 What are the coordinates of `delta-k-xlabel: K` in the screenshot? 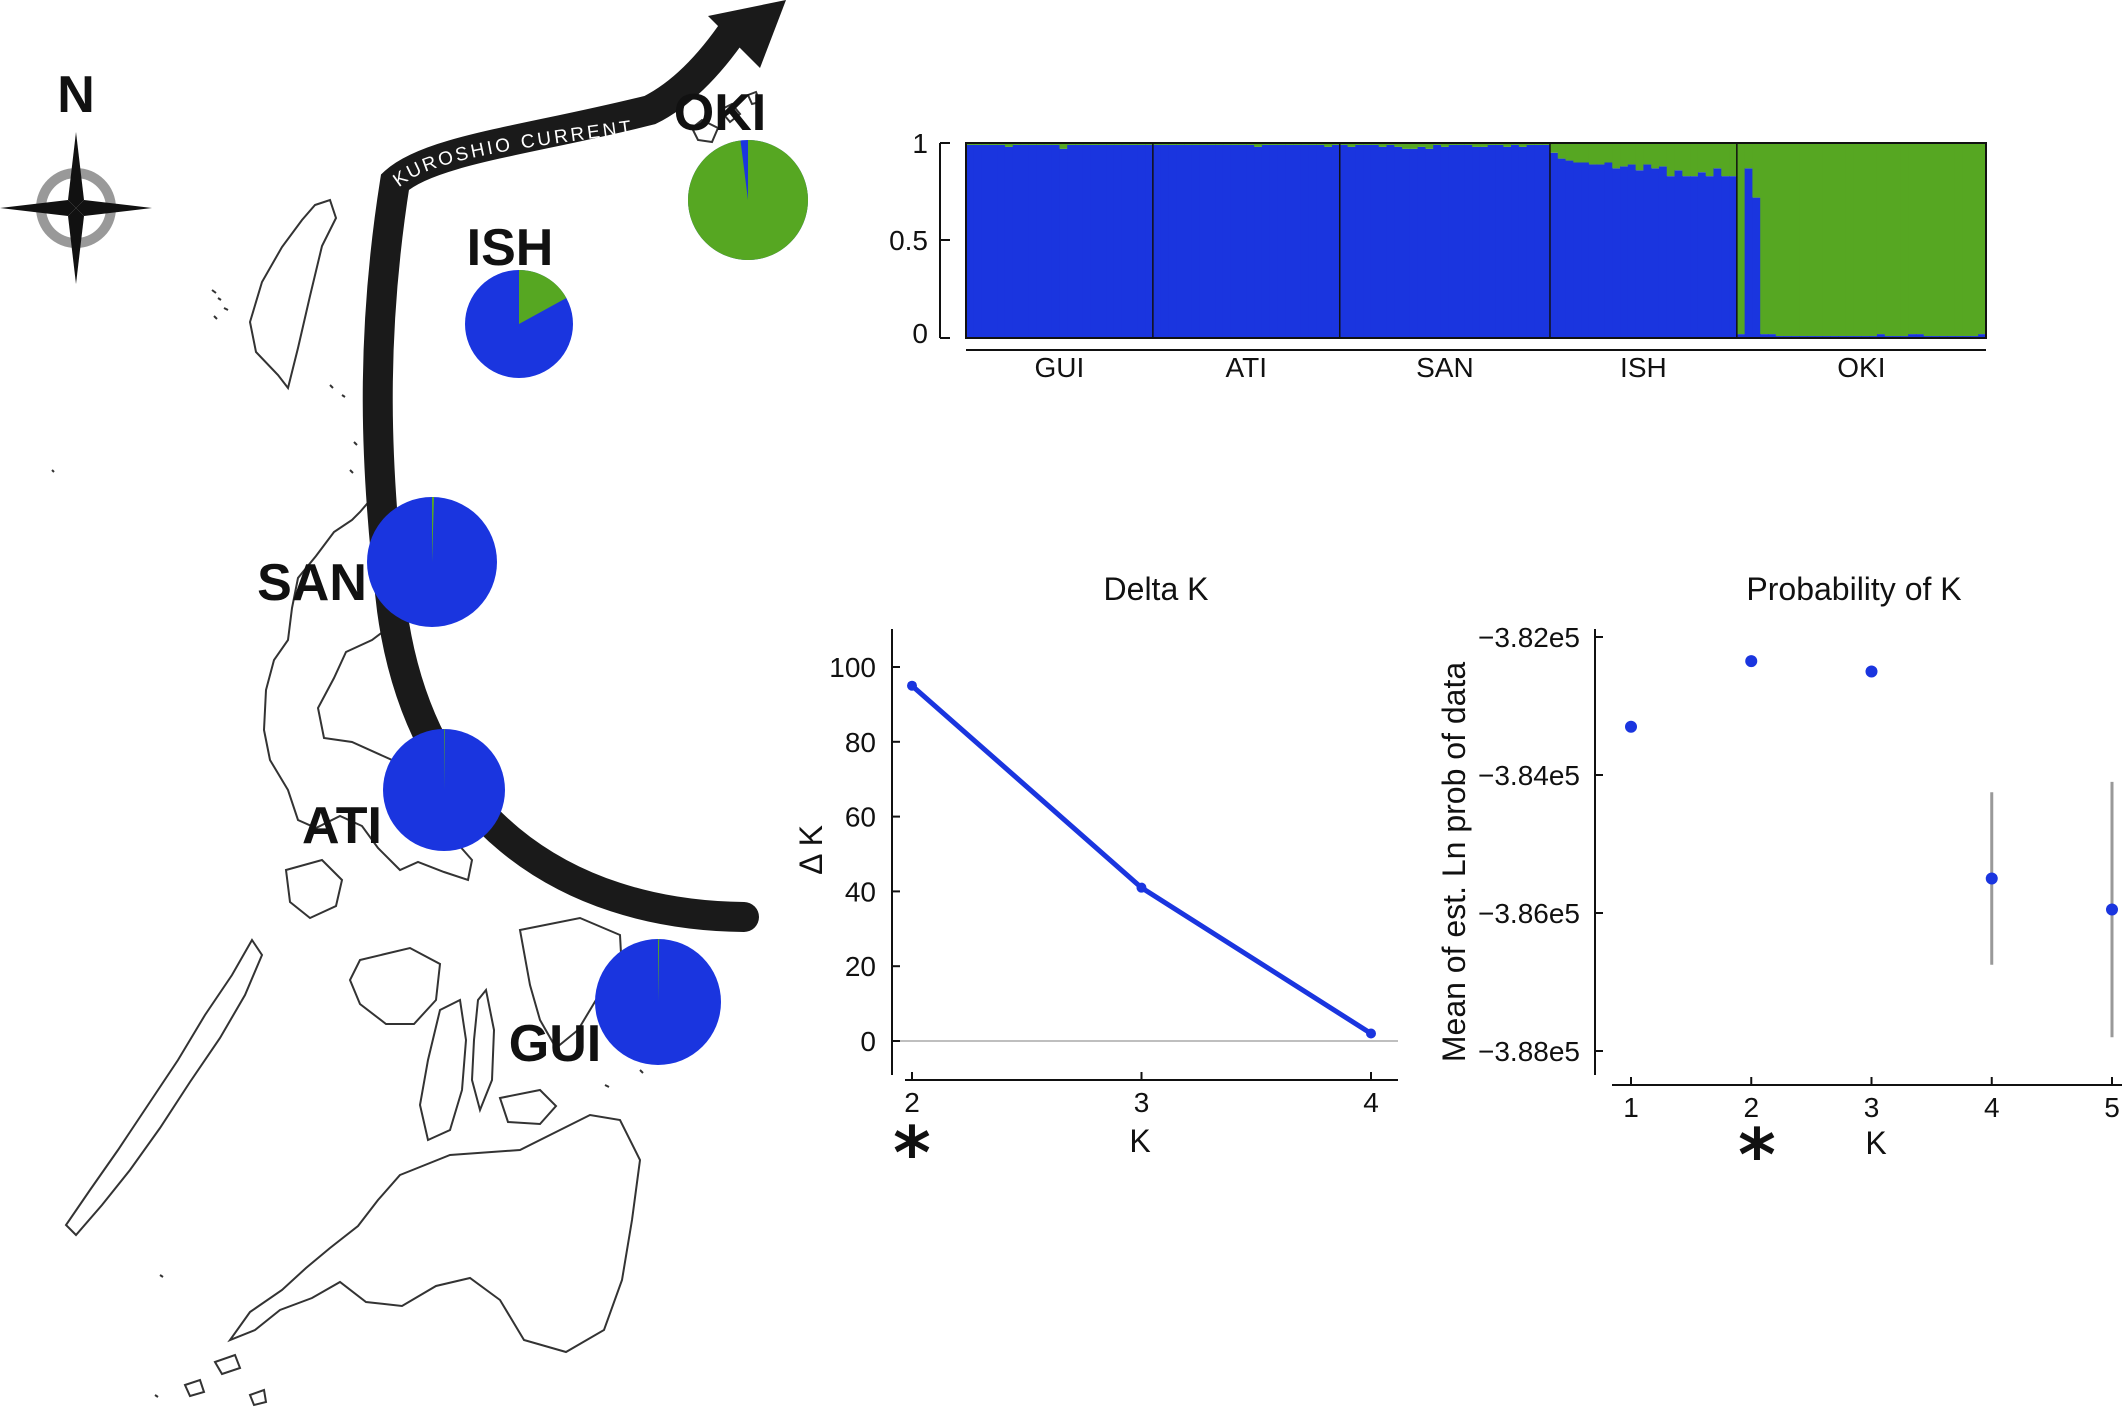 It's located at (1139, 1141).